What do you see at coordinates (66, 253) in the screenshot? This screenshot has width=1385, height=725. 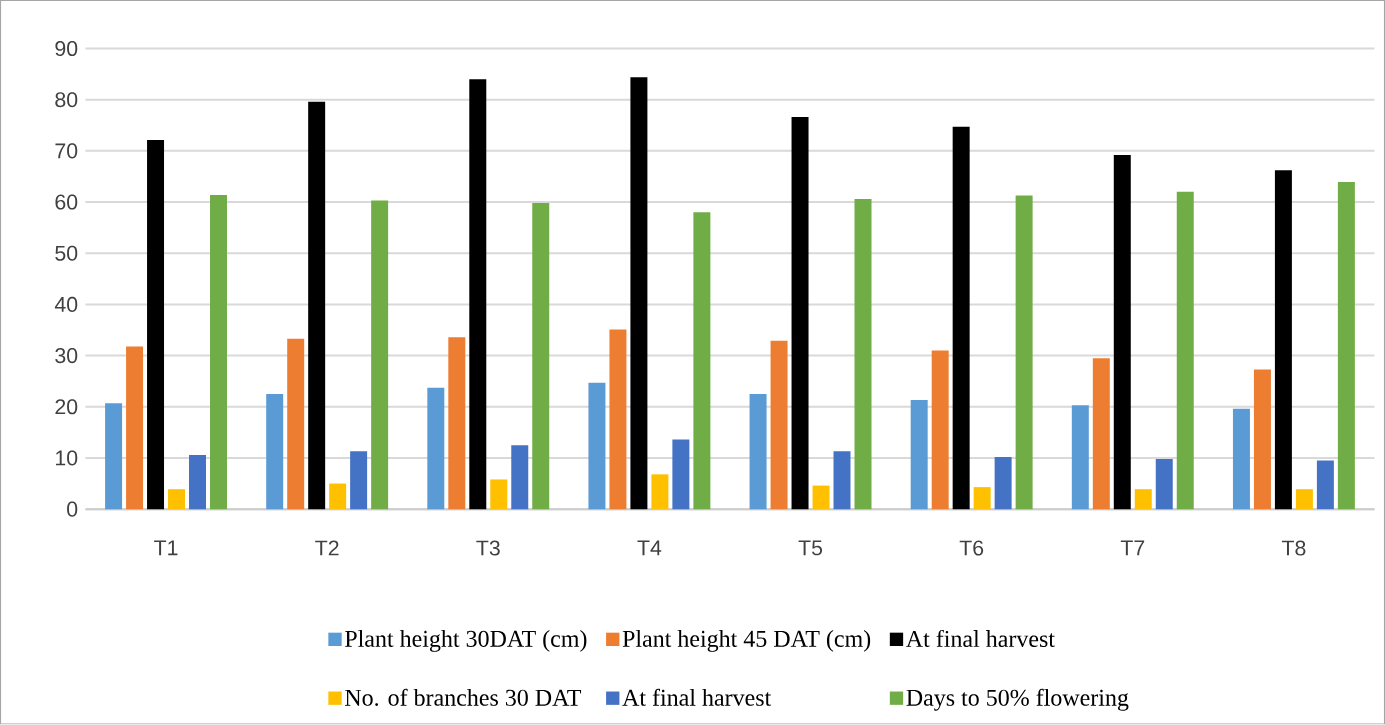 I see `y-tick-label: 50` at bounding box center [66, 253].